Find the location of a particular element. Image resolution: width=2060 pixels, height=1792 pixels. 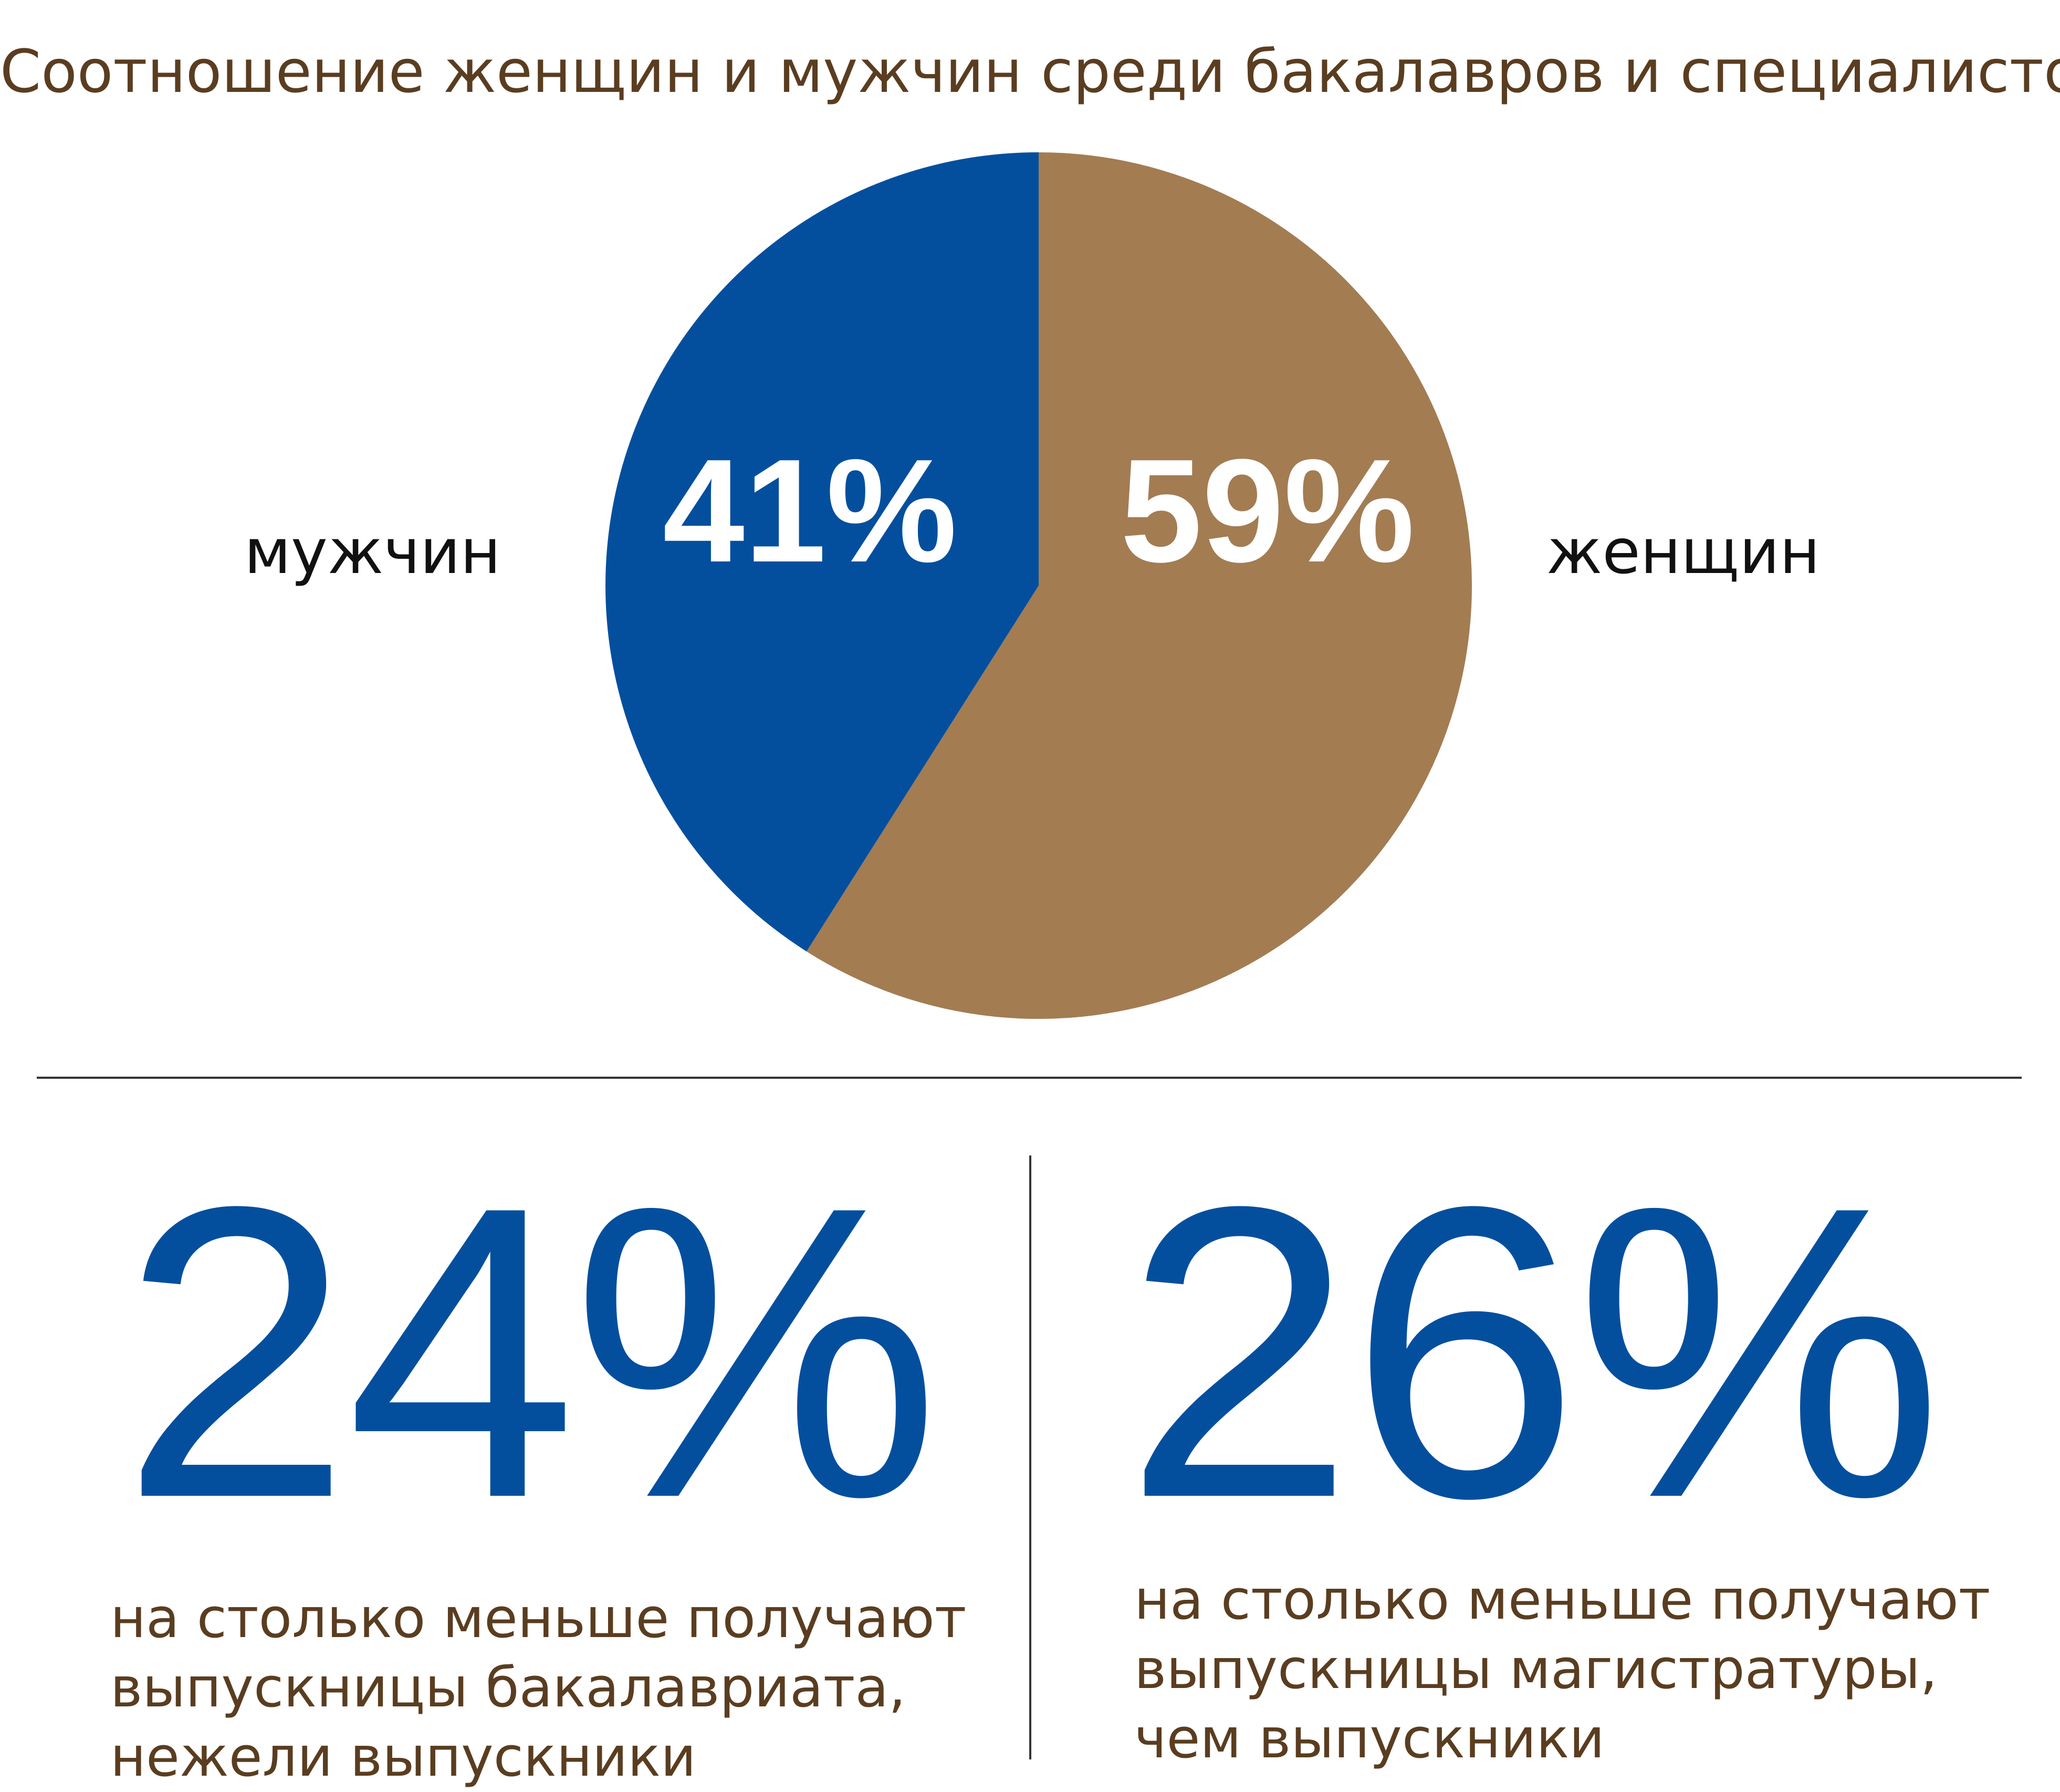

stat-line: чем выпускники is located at coordinates (1370, 1739).